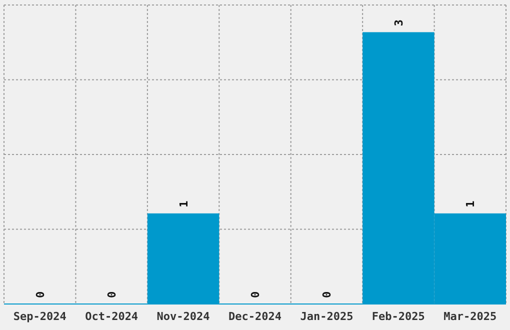 The image size is (510, 330). I want to click on x-tick-label: Jan-2025, so click(327, 316).